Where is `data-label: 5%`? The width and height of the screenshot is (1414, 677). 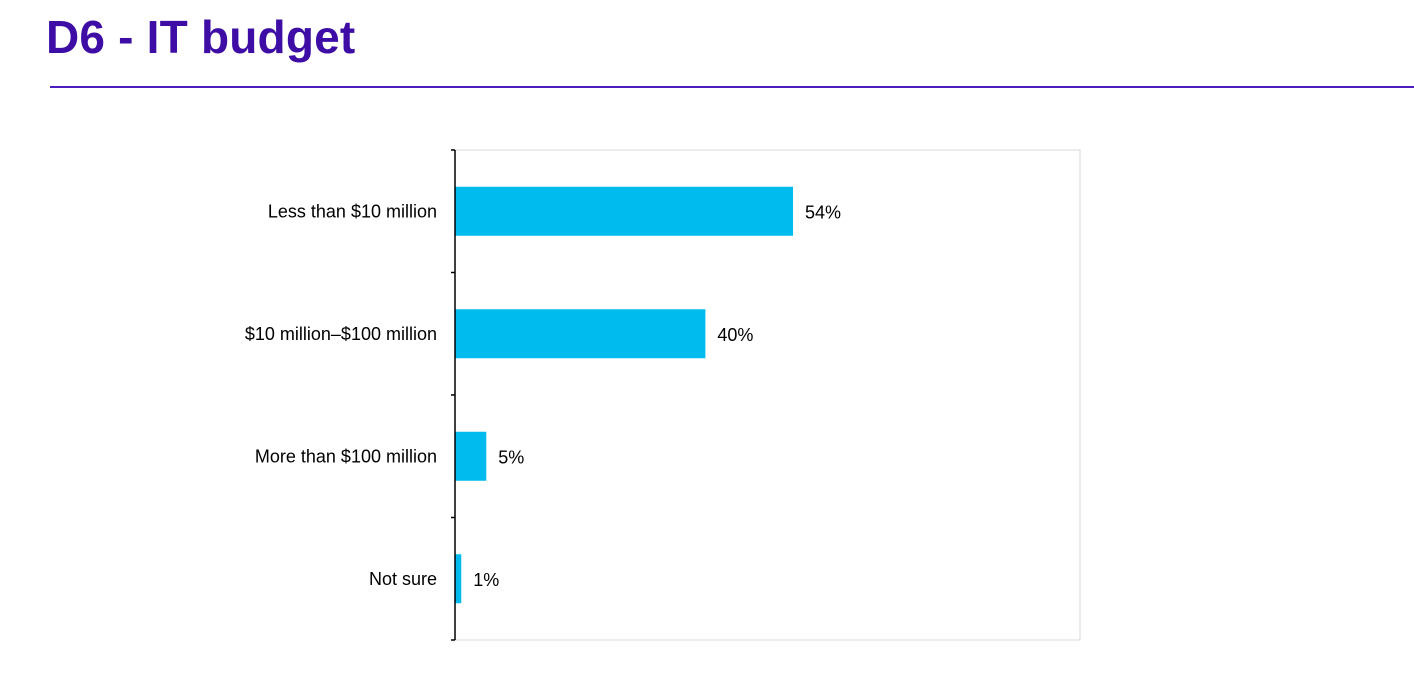 data-label: 5% is located at coordinates (511, 457).